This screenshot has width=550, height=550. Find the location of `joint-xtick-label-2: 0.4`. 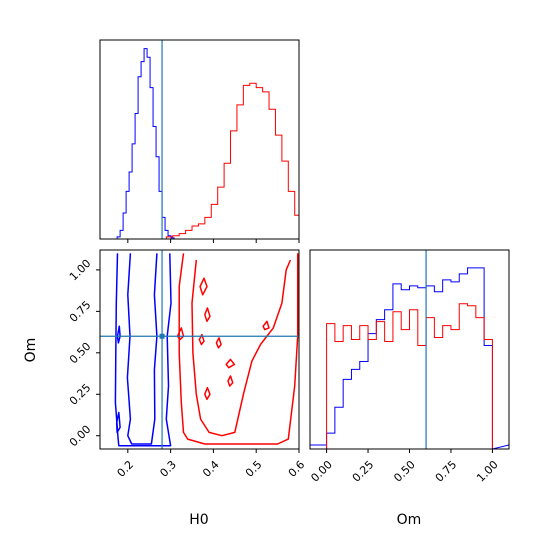

joint-xtick-label-2: 0.4 is located at coordinates (211, 469).